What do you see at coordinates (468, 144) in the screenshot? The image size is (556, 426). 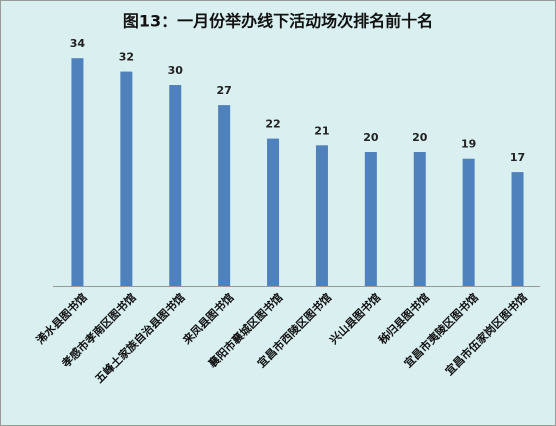 I see `value-label: 19` at bounding box center [468, 144].